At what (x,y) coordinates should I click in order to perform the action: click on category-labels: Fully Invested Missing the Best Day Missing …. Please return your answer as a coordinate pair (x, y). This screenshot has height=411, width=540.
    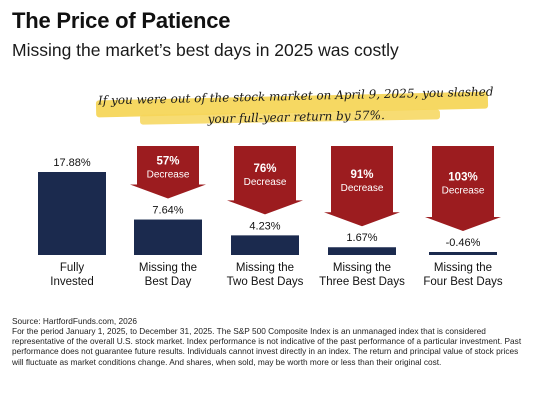
    Looking at the image, I should click on (276, 275).